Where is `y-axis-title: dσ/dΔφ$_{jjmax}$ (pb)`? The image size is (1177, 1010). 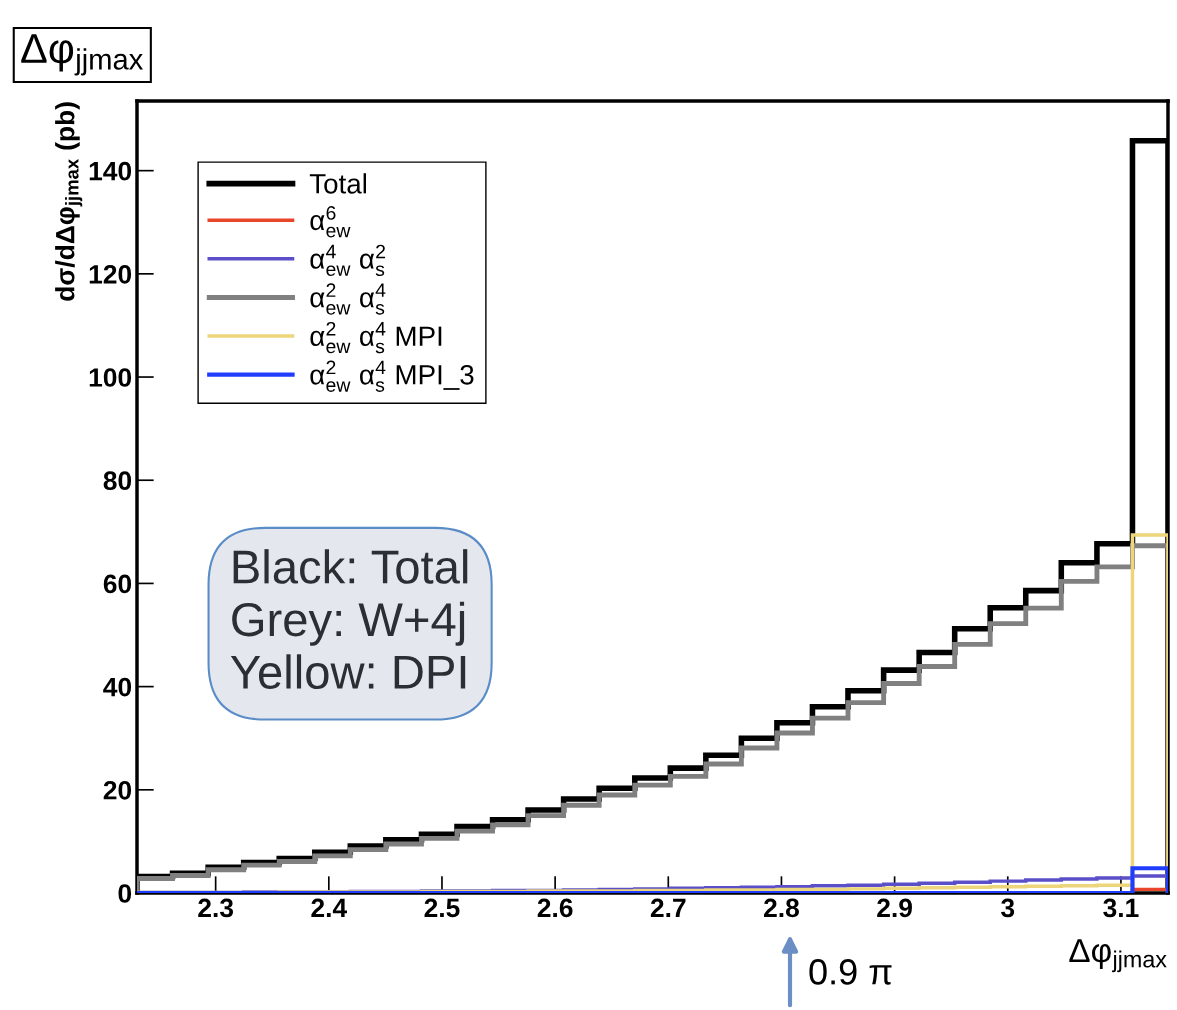 y-axis-title: dσ/dΔφ$_{jjmax}$ (pb) is located at coordinates (69, 201).